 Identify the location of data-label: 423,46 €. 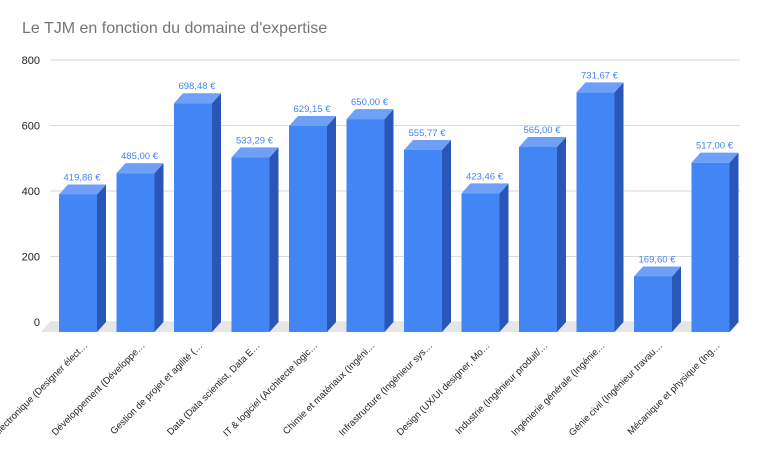
(485, 176).